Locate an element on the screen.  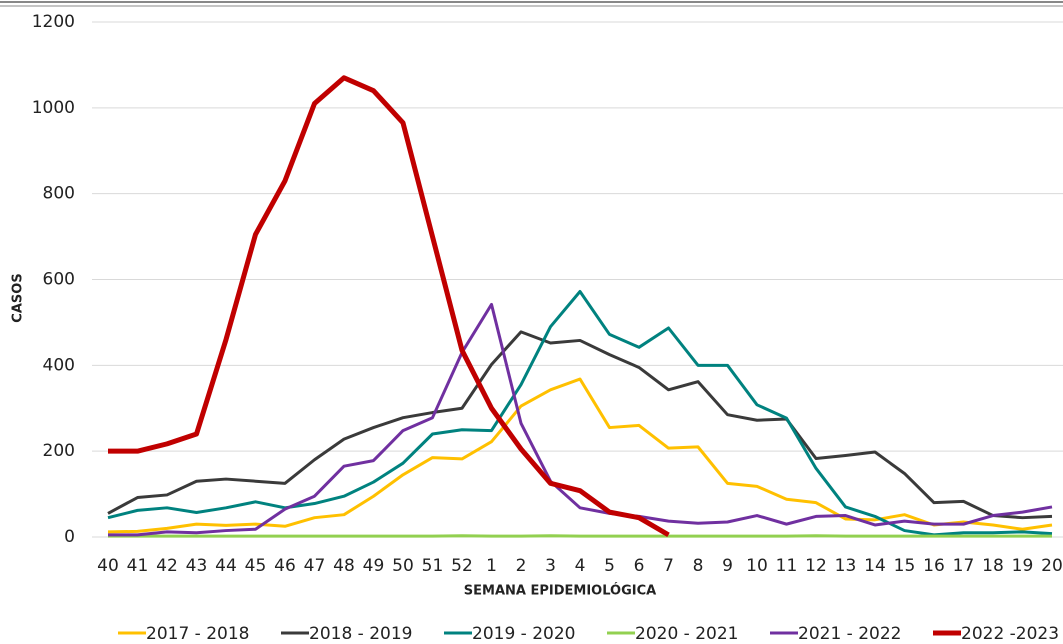
x-tick-label: 40 is located at coordinates (108, 566).